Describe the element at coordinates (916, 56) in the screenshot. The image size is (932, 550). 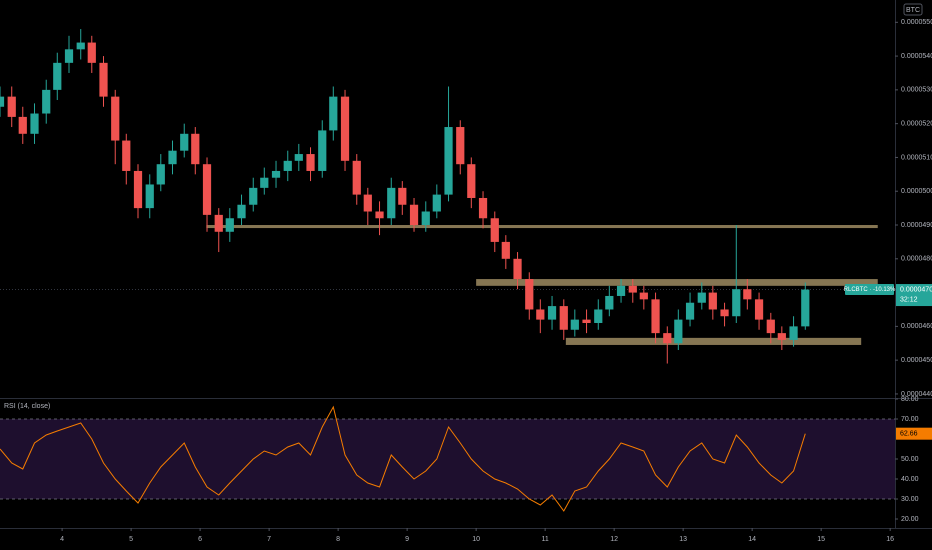
I see `y-tick-label: 0.00005400` at that location.